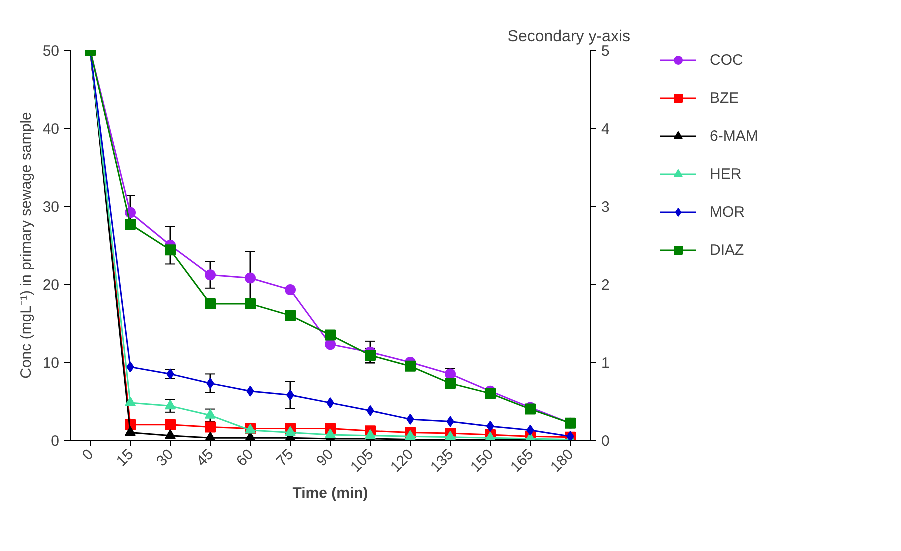 Image resolution: width=901 pixels, height=551 pixels. I want to click on x-tick-label: 180, so click(563, 461).